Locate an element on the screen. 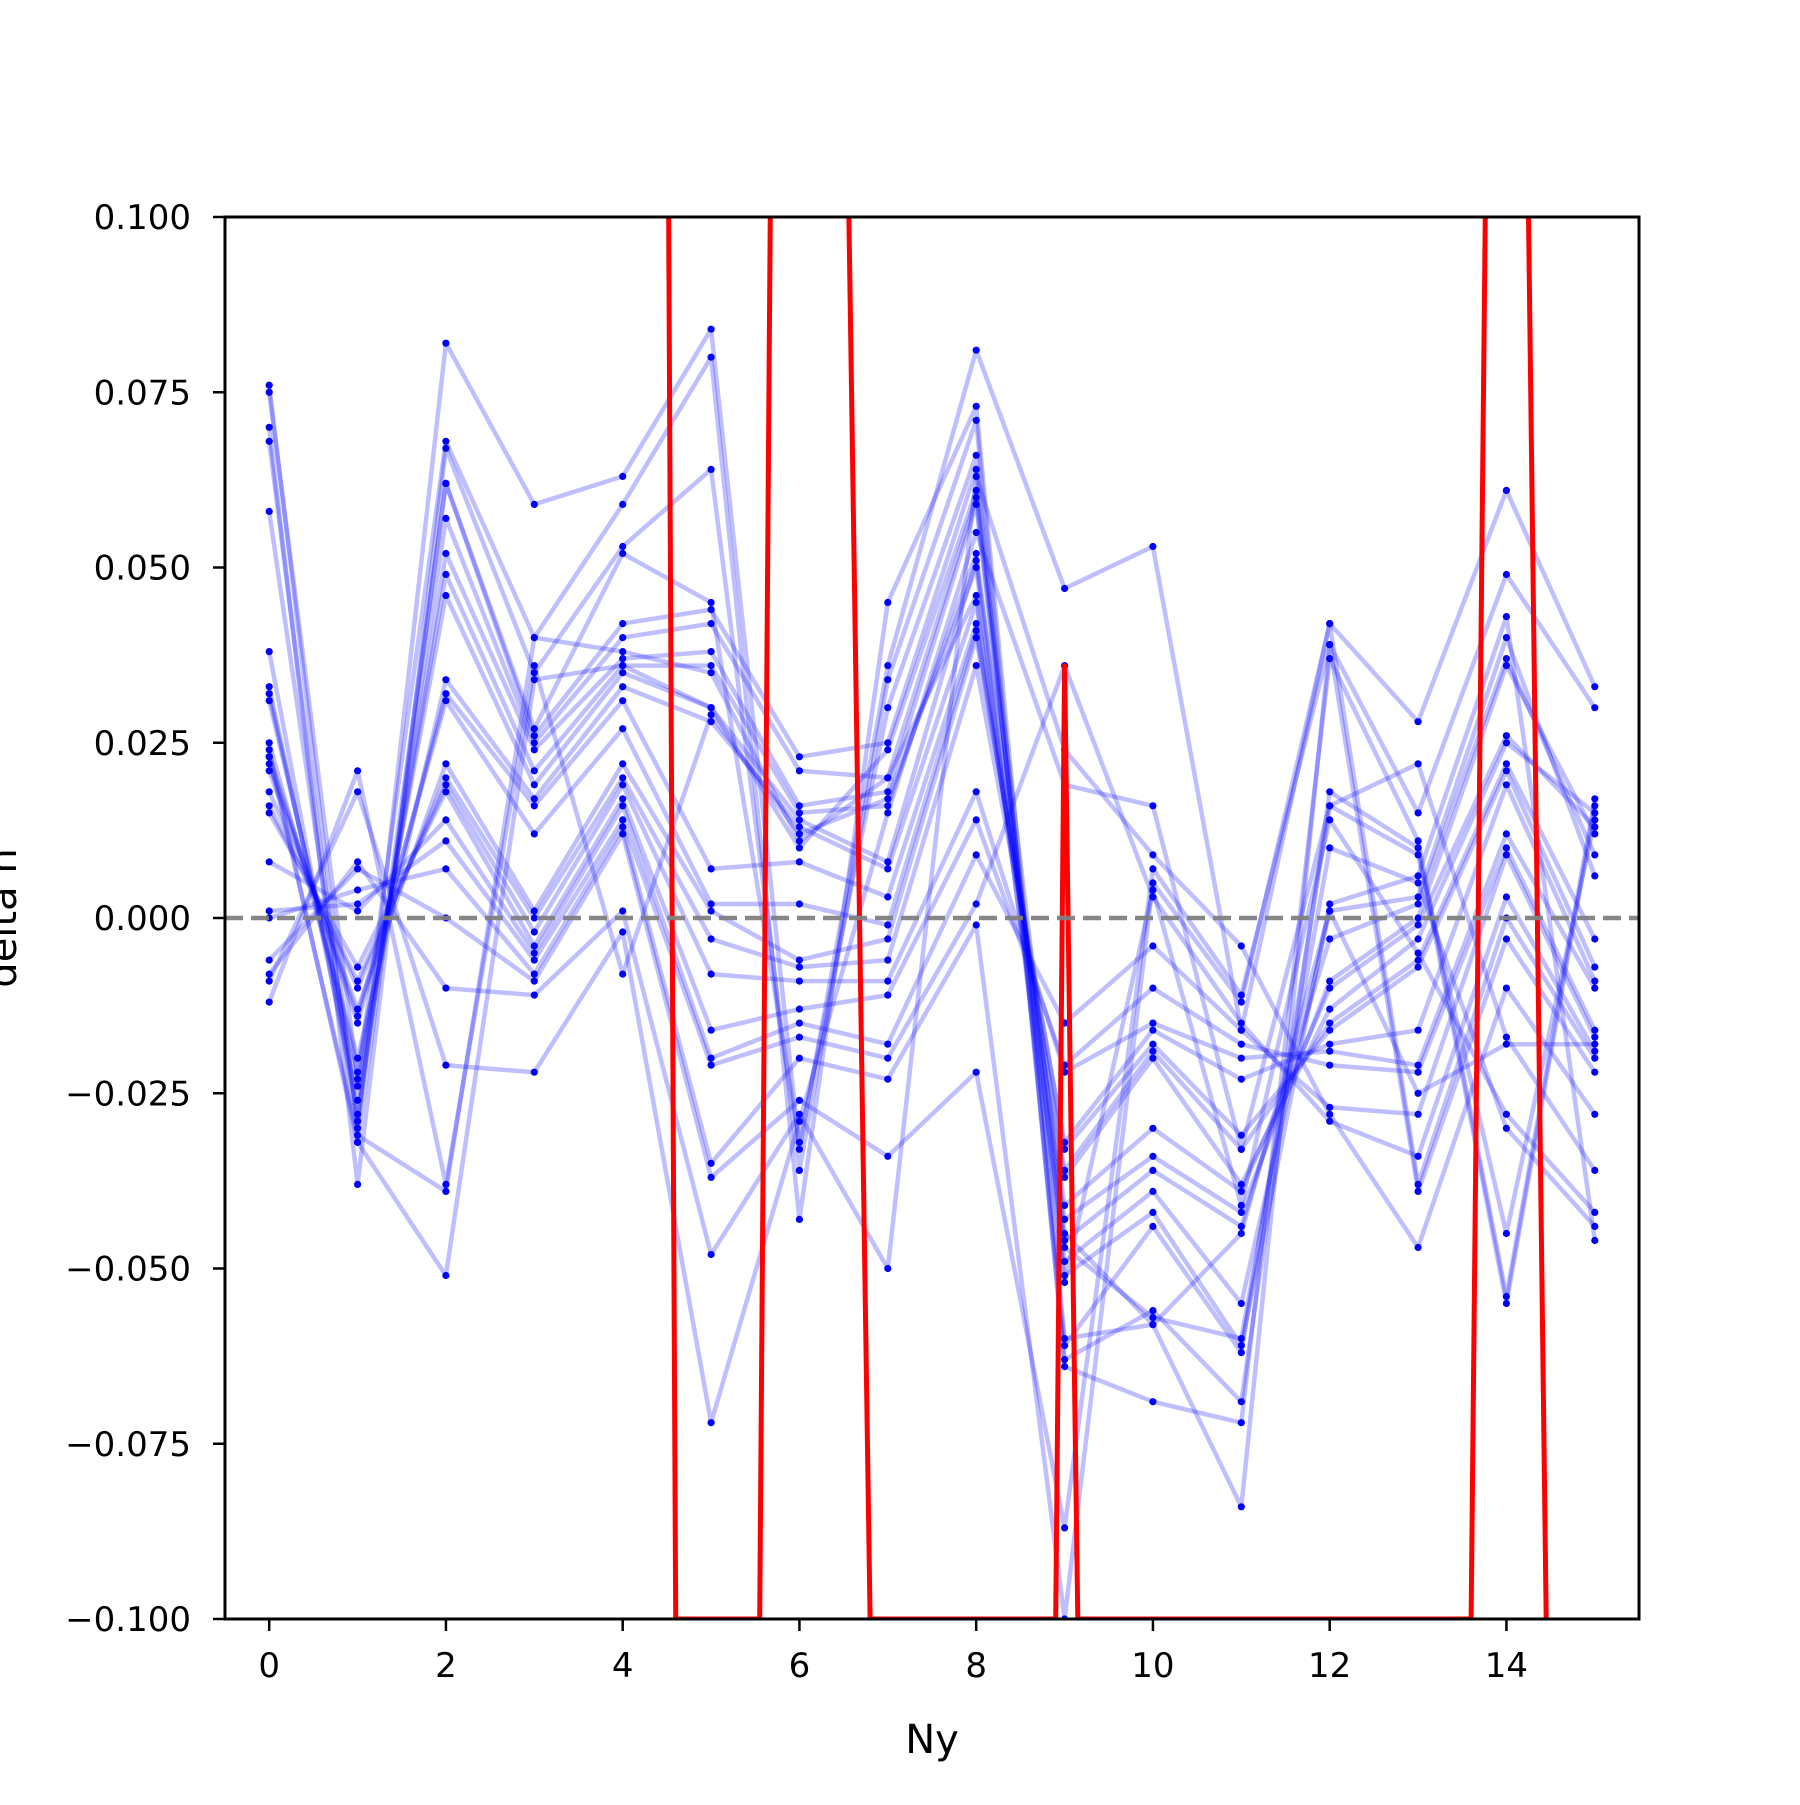 Image resolution: width=1800 pixels, height=1805 pixels. x-axis-label: Ny is located at coordinates (932, 1740).